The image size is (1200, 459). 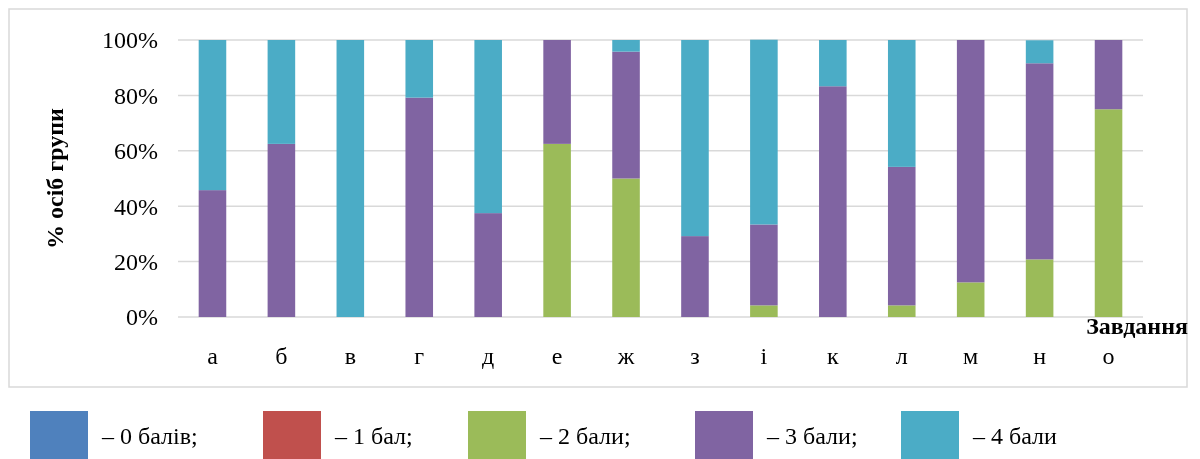 I want to click on x-tick-label: з, so click(x=695, y=356).